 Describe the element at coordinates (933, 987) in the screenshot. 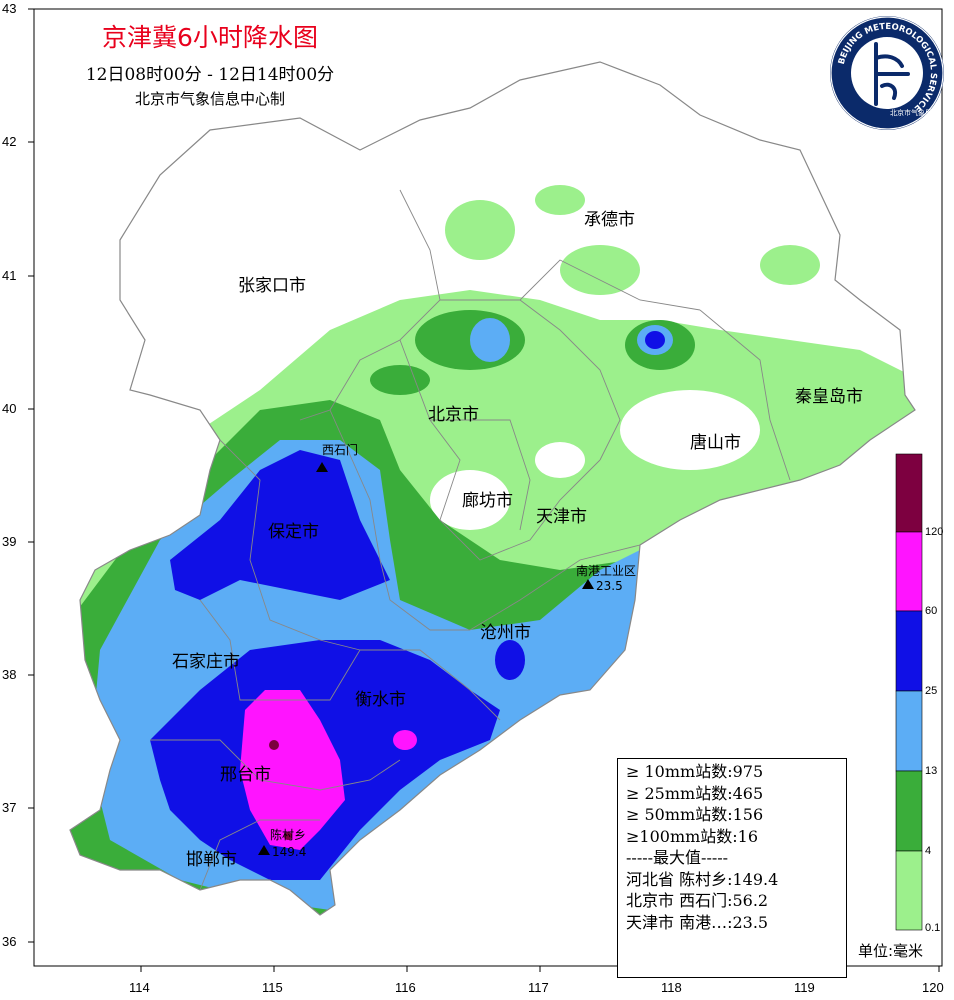

I see `lon-label-120: 120` at that location.